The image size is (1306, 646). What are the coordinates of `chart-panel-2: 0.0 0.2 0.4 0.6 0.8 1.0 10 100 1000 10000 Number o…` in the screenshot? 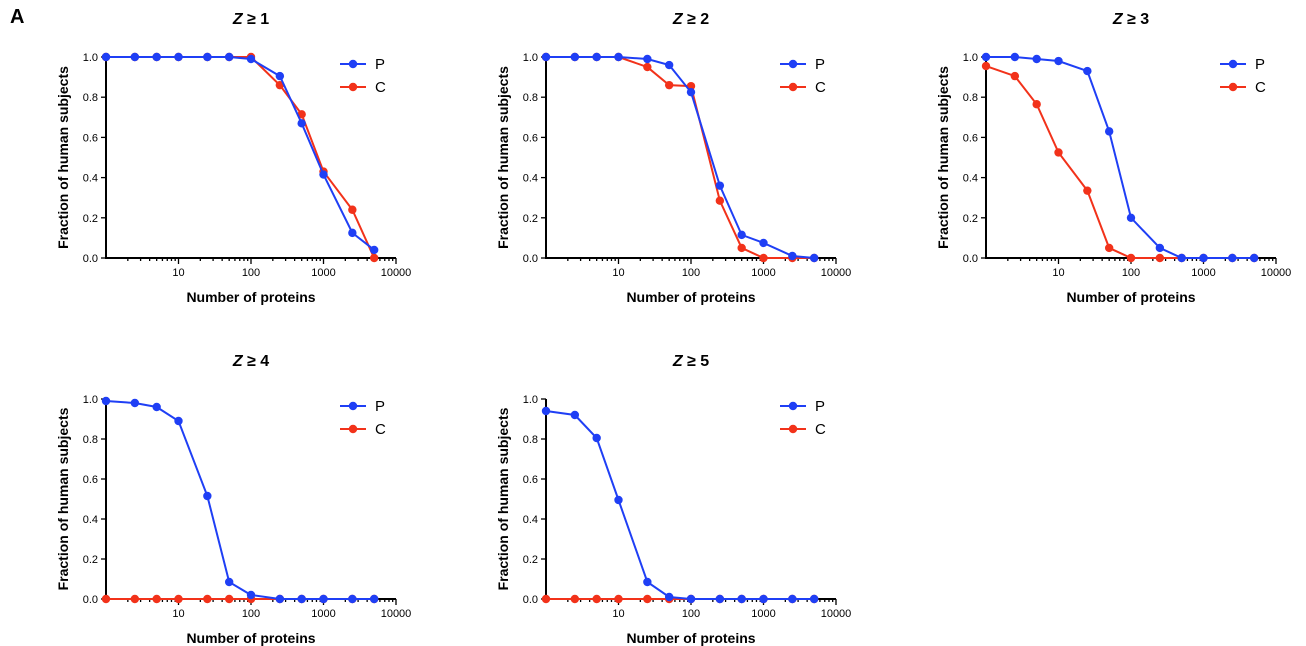 It's located at (673, 158).